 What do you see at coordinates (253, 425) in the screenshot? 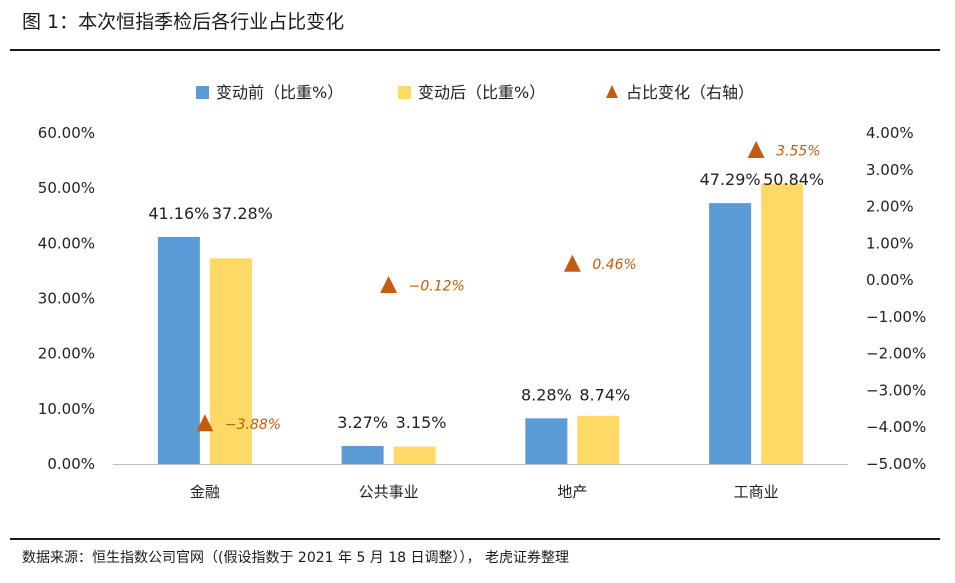
I see `change-label: −3.88%` at bounding box center [253, 425].